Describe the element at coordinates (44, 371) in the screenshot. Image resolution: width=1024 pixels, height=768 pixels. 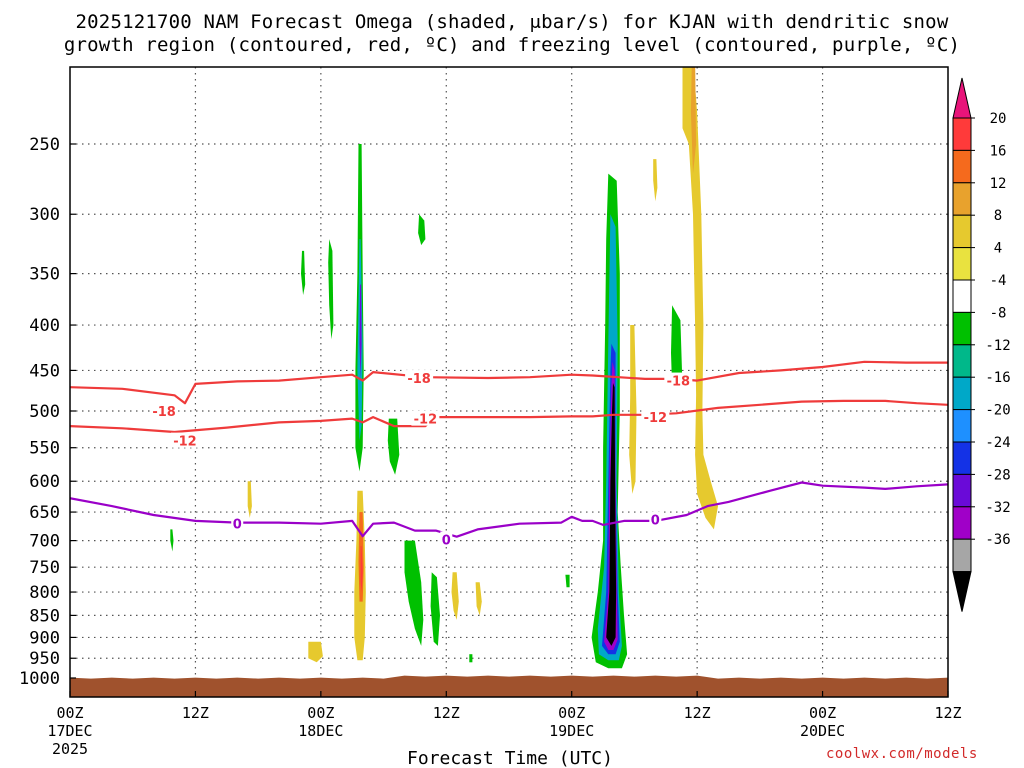
I see `y-tick-label: 450` at that location.